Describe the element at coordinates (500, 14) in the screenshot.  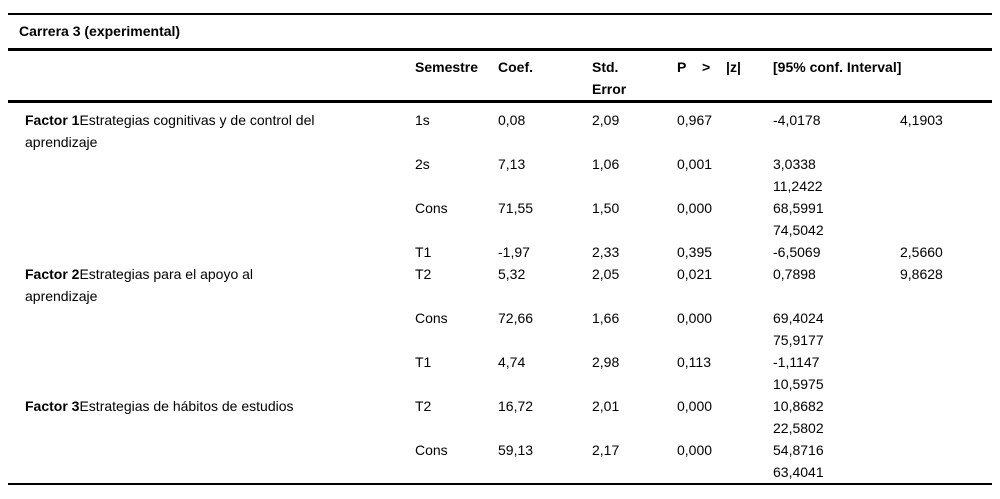
I see `top-rule` at that location.